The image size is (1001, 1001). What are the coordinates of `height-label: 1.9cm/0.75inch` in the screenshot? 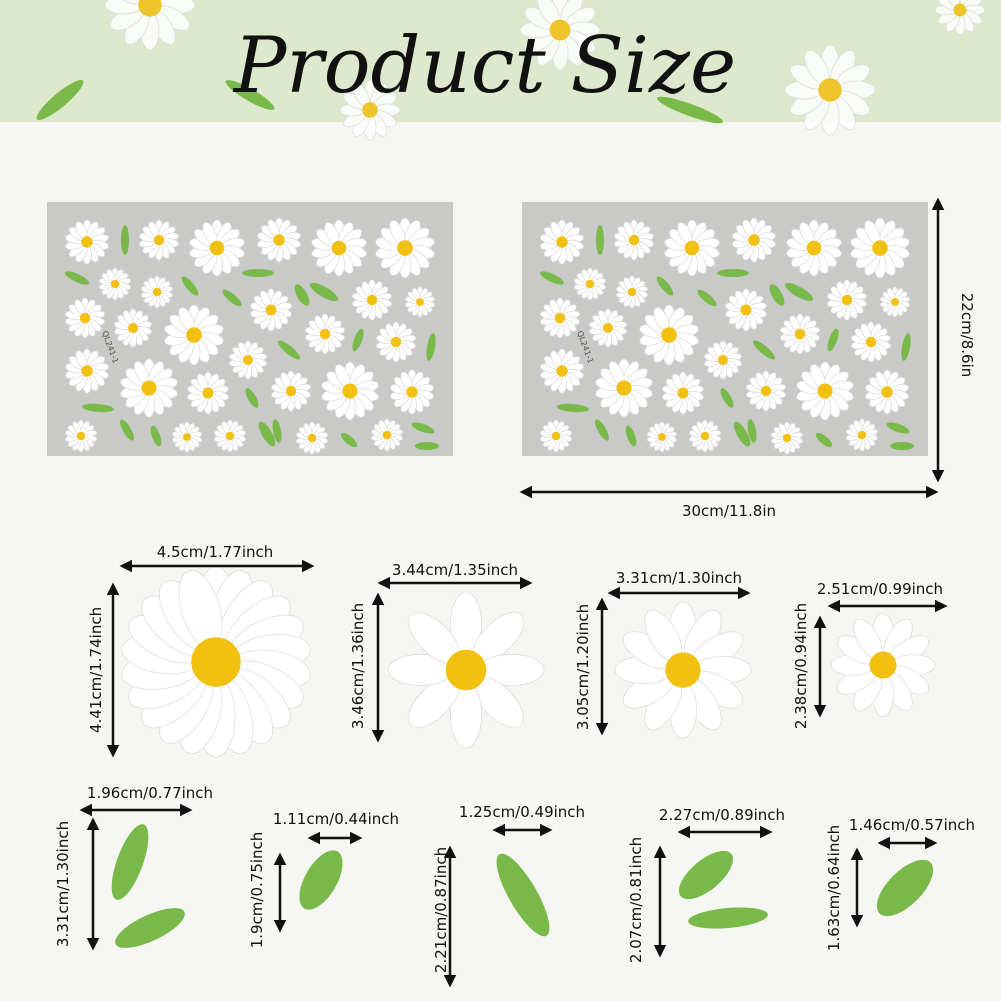 It's located at (257, 890).